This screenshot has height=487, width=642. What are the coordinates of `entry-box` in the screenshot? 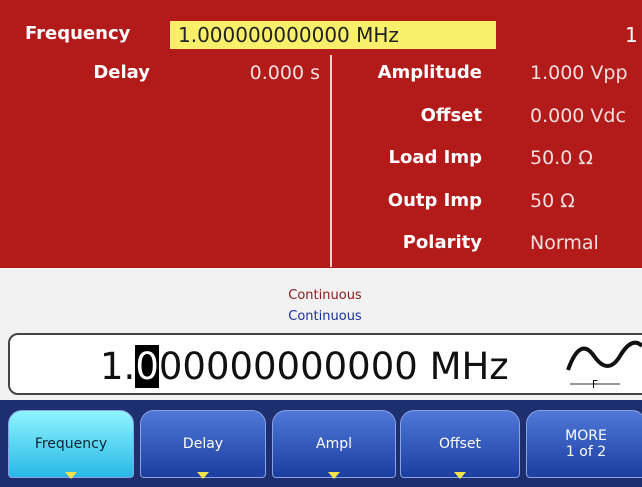 It's located at (325, 364).